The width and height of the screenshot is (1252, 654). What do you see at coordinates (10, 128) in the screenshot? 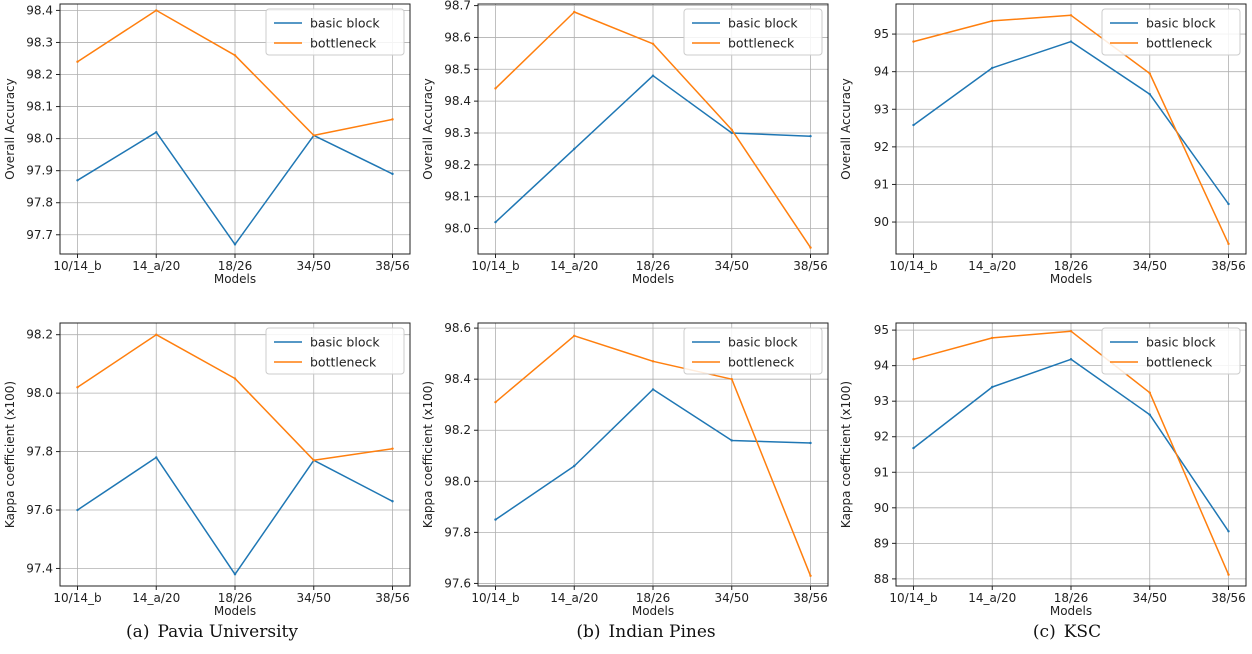
I see `chart-a-top-yaxis-title: Overall Accuracy` at bounding box center [10, 128].